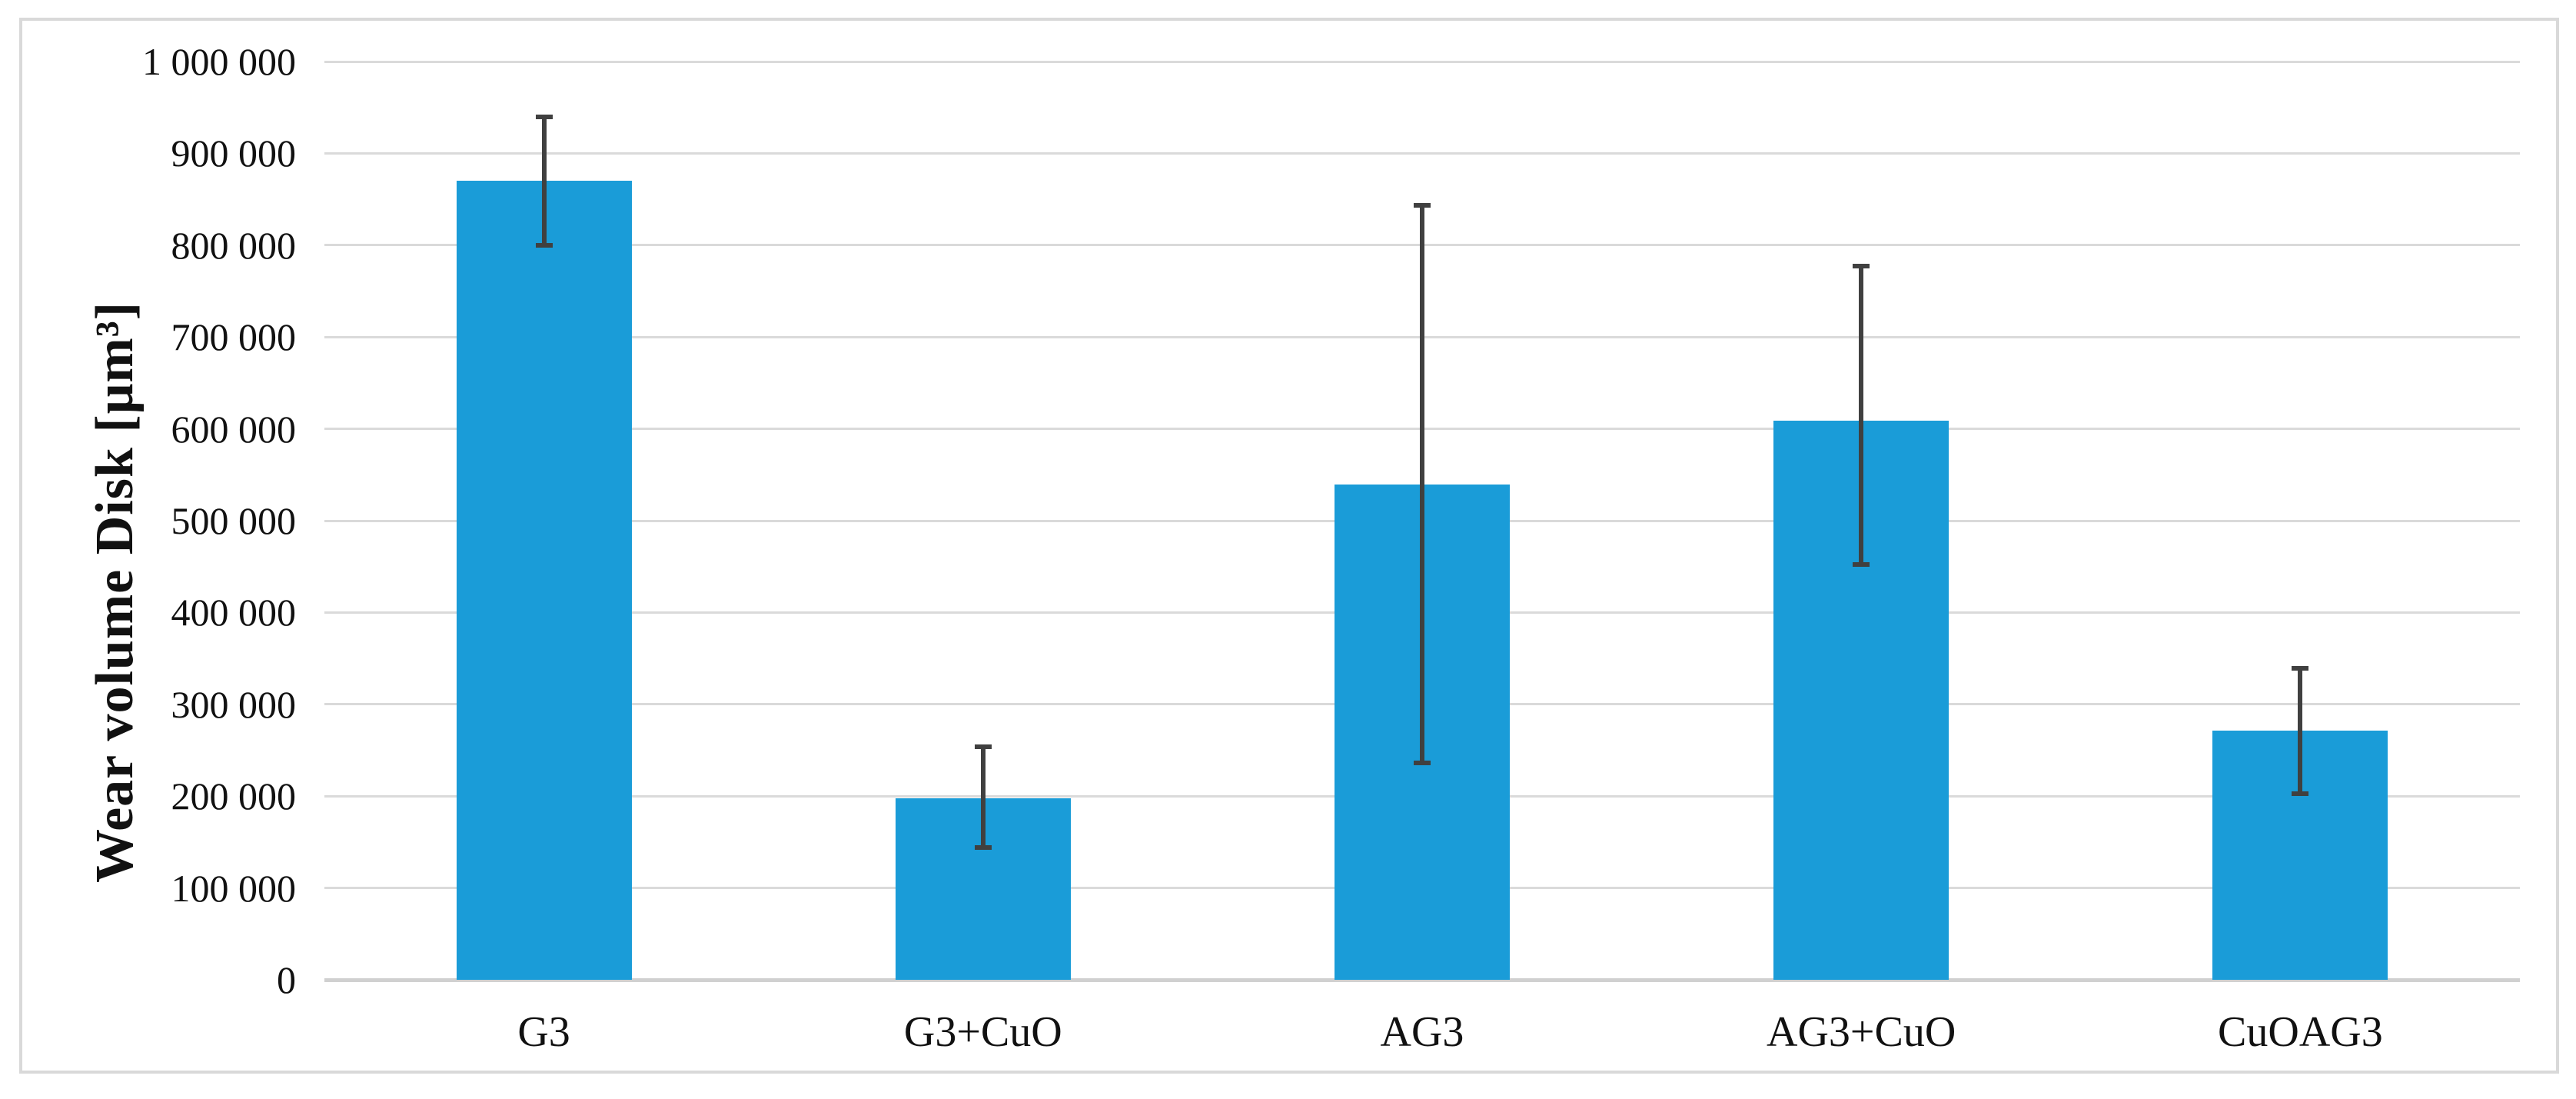  Describe the element at coordinates (234, 153) in the screenshot. I see `y-tick-label: 900 000` at that location.